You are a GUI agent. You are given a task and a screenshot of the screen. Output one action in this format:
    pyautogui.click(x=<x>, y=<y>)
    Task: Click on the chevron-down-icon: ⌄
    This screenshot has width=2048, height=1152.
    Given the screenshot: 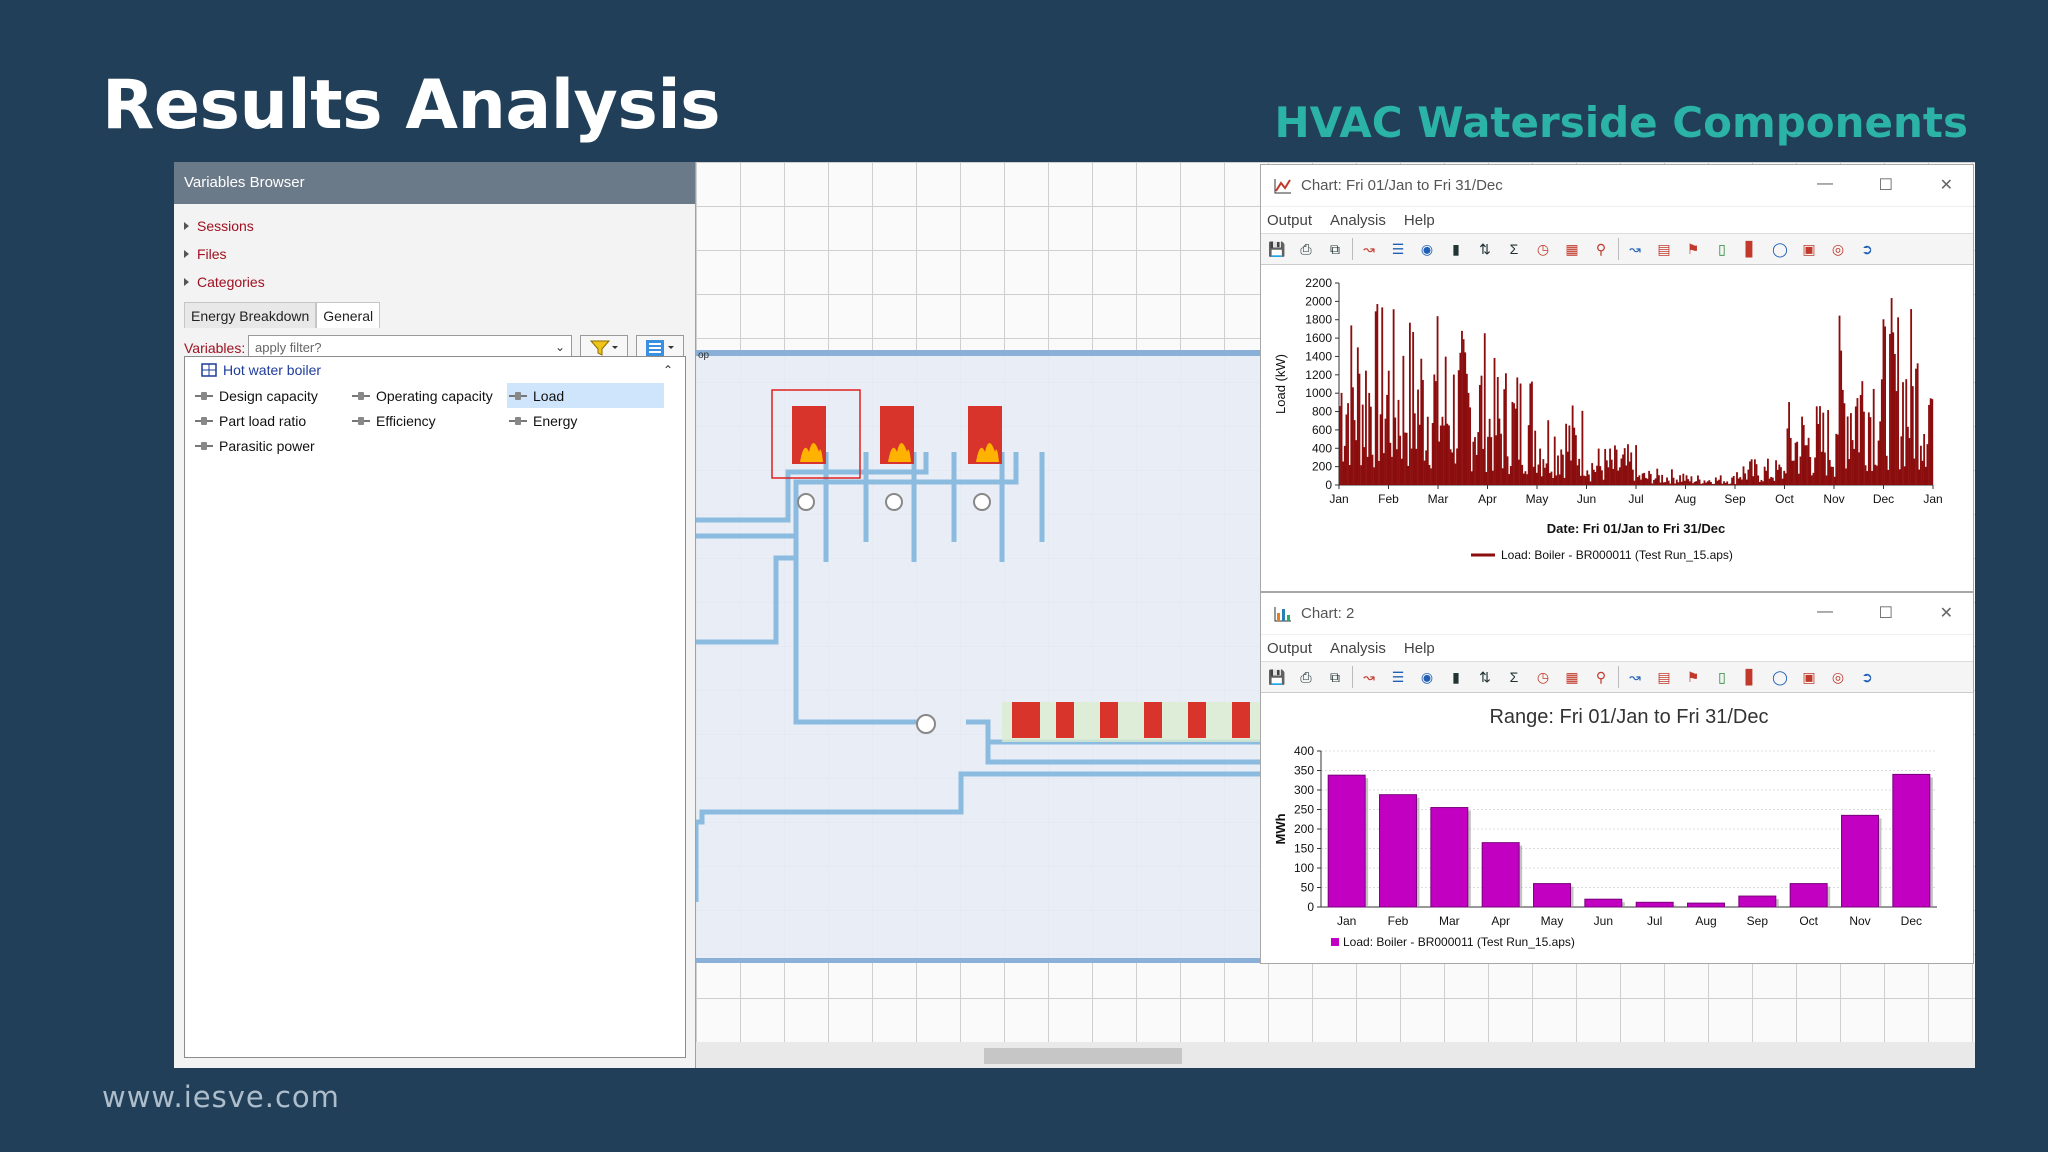 What is the action you would take?
    pyautogui.click(x=559, y=347)
    